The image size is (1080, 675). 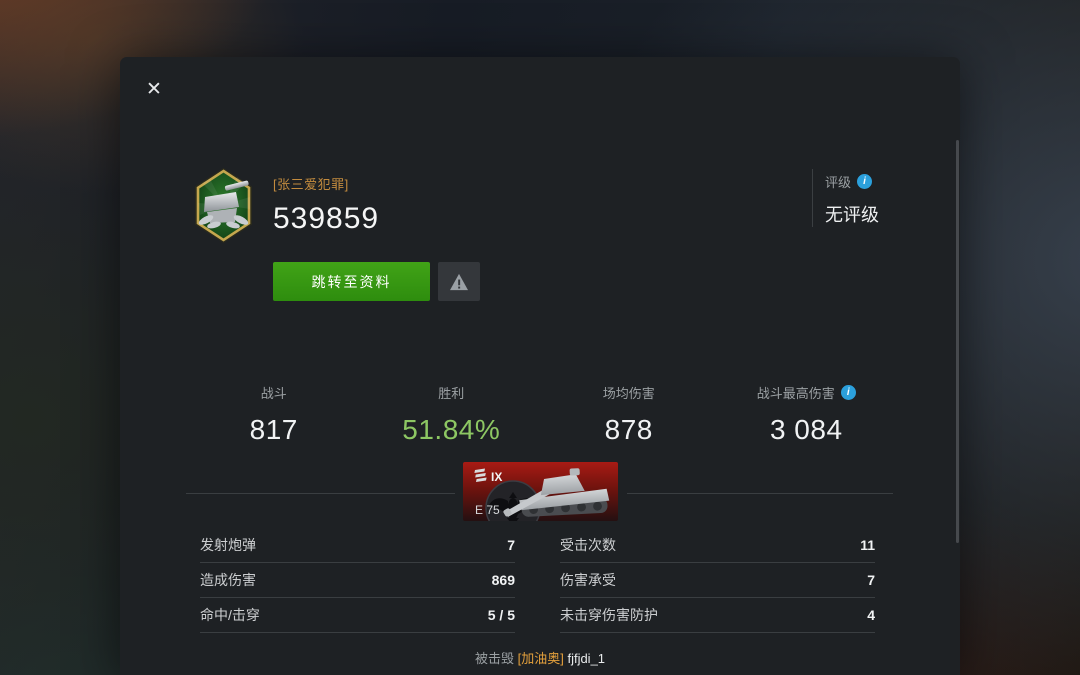 I want to click on player-name: 539859, so click(x=326, y=218).